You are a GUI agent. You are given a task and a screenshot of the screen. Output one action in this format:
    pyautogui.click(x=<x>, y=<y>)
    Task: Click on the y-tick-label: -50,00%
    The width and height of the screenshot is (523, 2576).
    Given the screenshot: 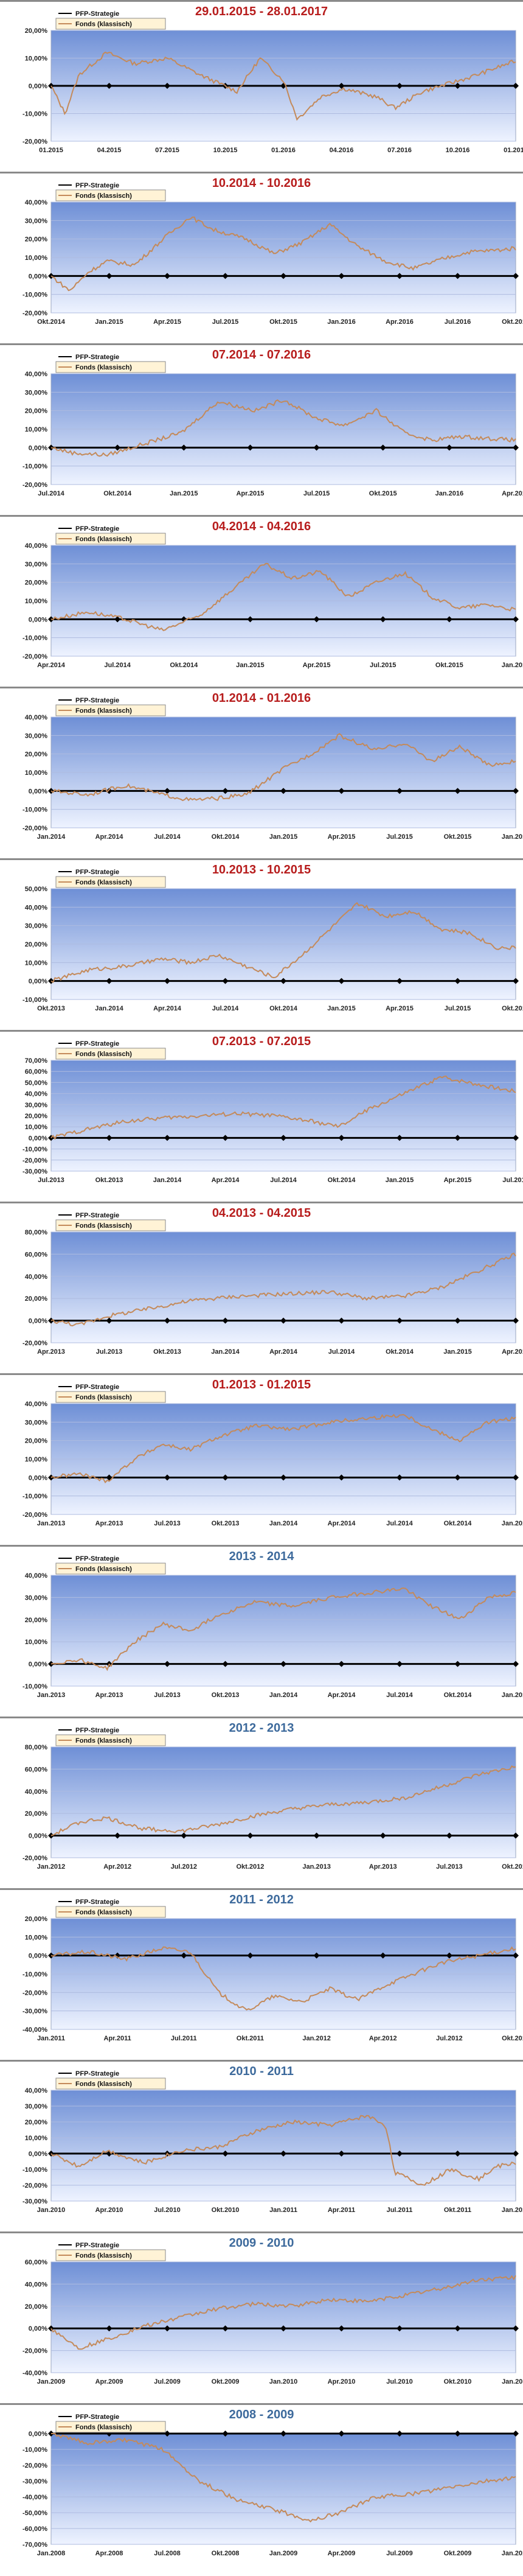 What is the action you would take?
    pyautogui.click(x=35, y=2513)
    